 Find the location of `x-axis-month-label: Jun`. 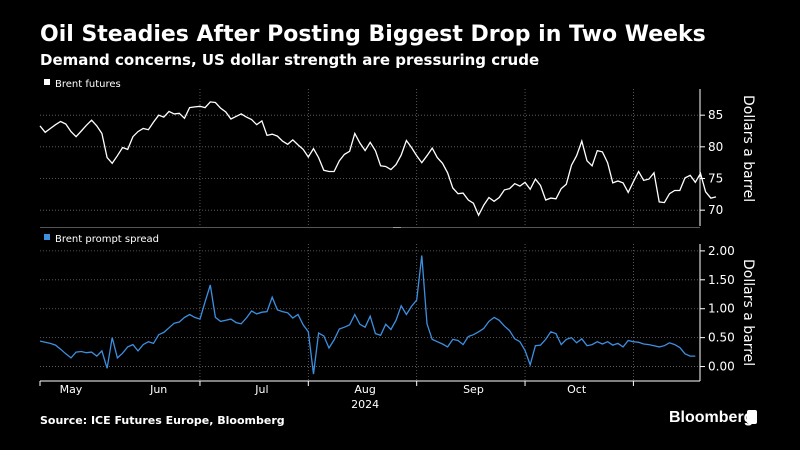

x-axis-month-label: Jun is located at coordinates (158, 389).